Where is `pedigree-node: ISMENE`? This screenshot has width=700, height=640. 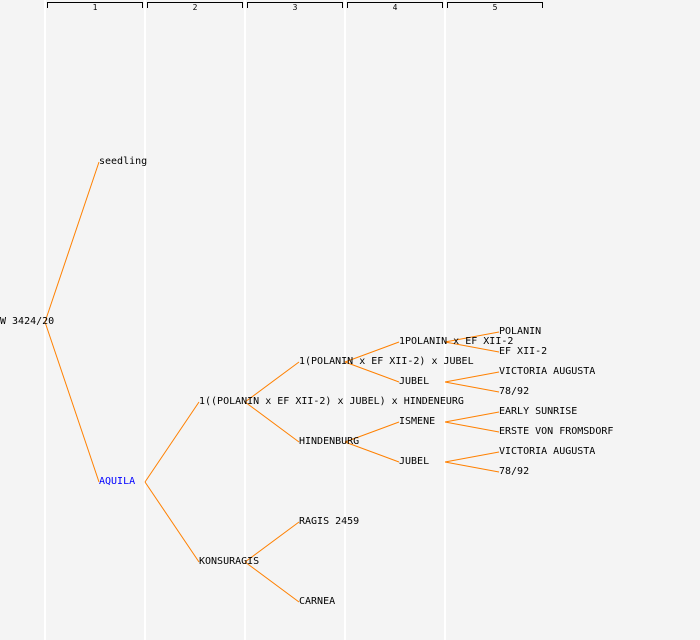 pedigree-node: ISMENE is located at coordinates (417, 421).